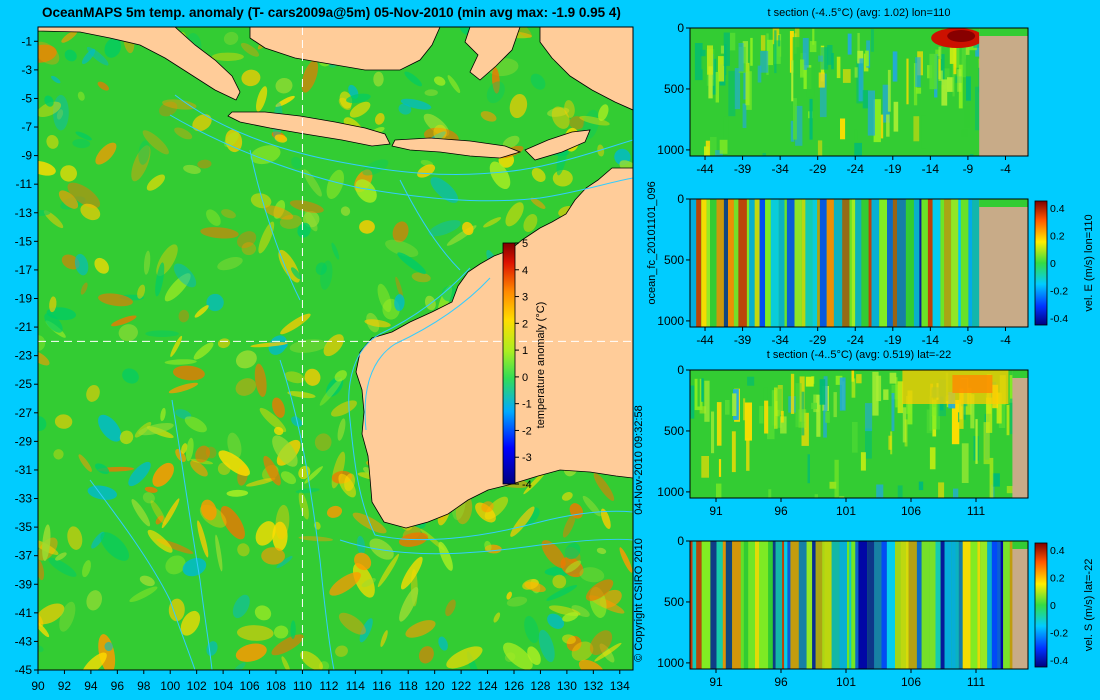 This screenshot has width=1100, height=700. Describe the element at coordinates (859, 92) in the screenshot. I see `section-field` at that location.